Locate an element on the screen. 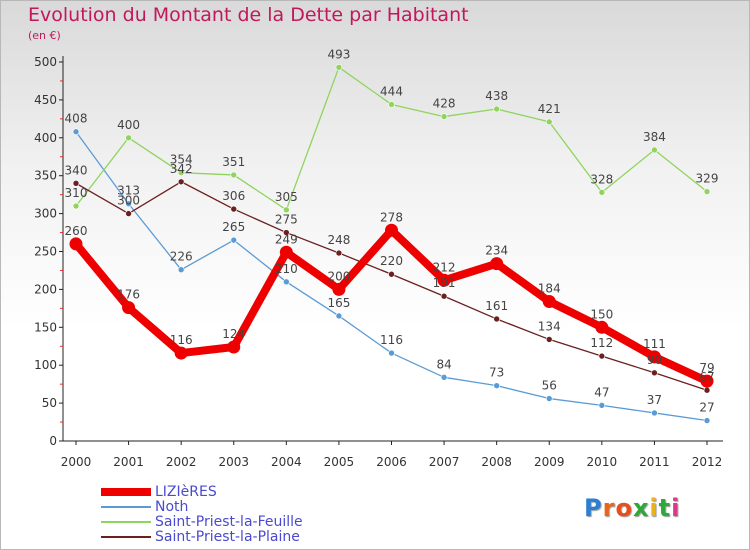 The image size is (750, 550). data-label-saint-priest-la-feuille: 400 is located at coordinates (128, 125).